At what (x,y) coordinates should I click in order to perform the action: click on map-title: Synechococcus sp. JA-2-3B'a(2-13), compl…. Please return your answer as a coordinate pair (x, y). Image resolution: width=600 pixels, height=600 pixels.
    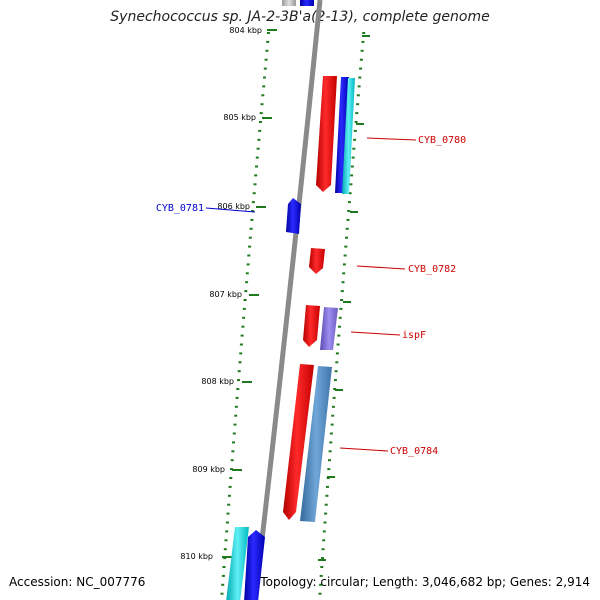
    Looking at the image, I should click on (300, 17).